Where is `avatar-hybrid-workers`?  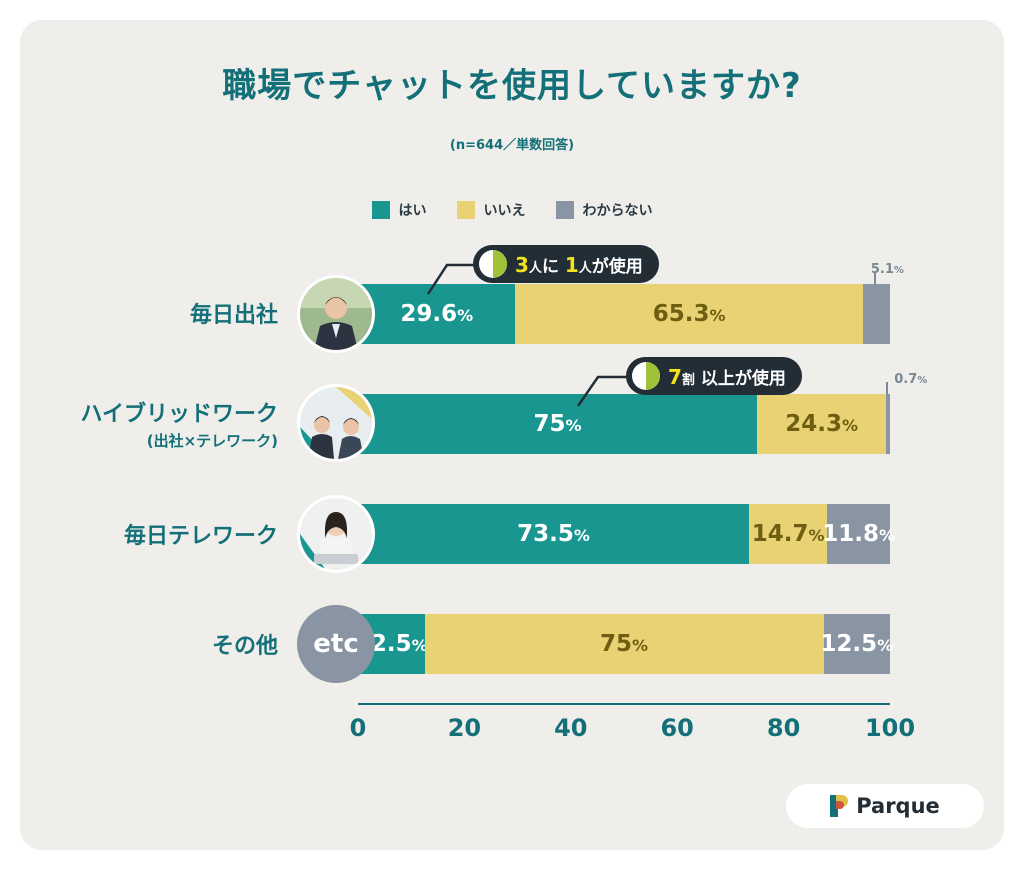
avatar-hybrid-workers is located at coordinates (336, 423).